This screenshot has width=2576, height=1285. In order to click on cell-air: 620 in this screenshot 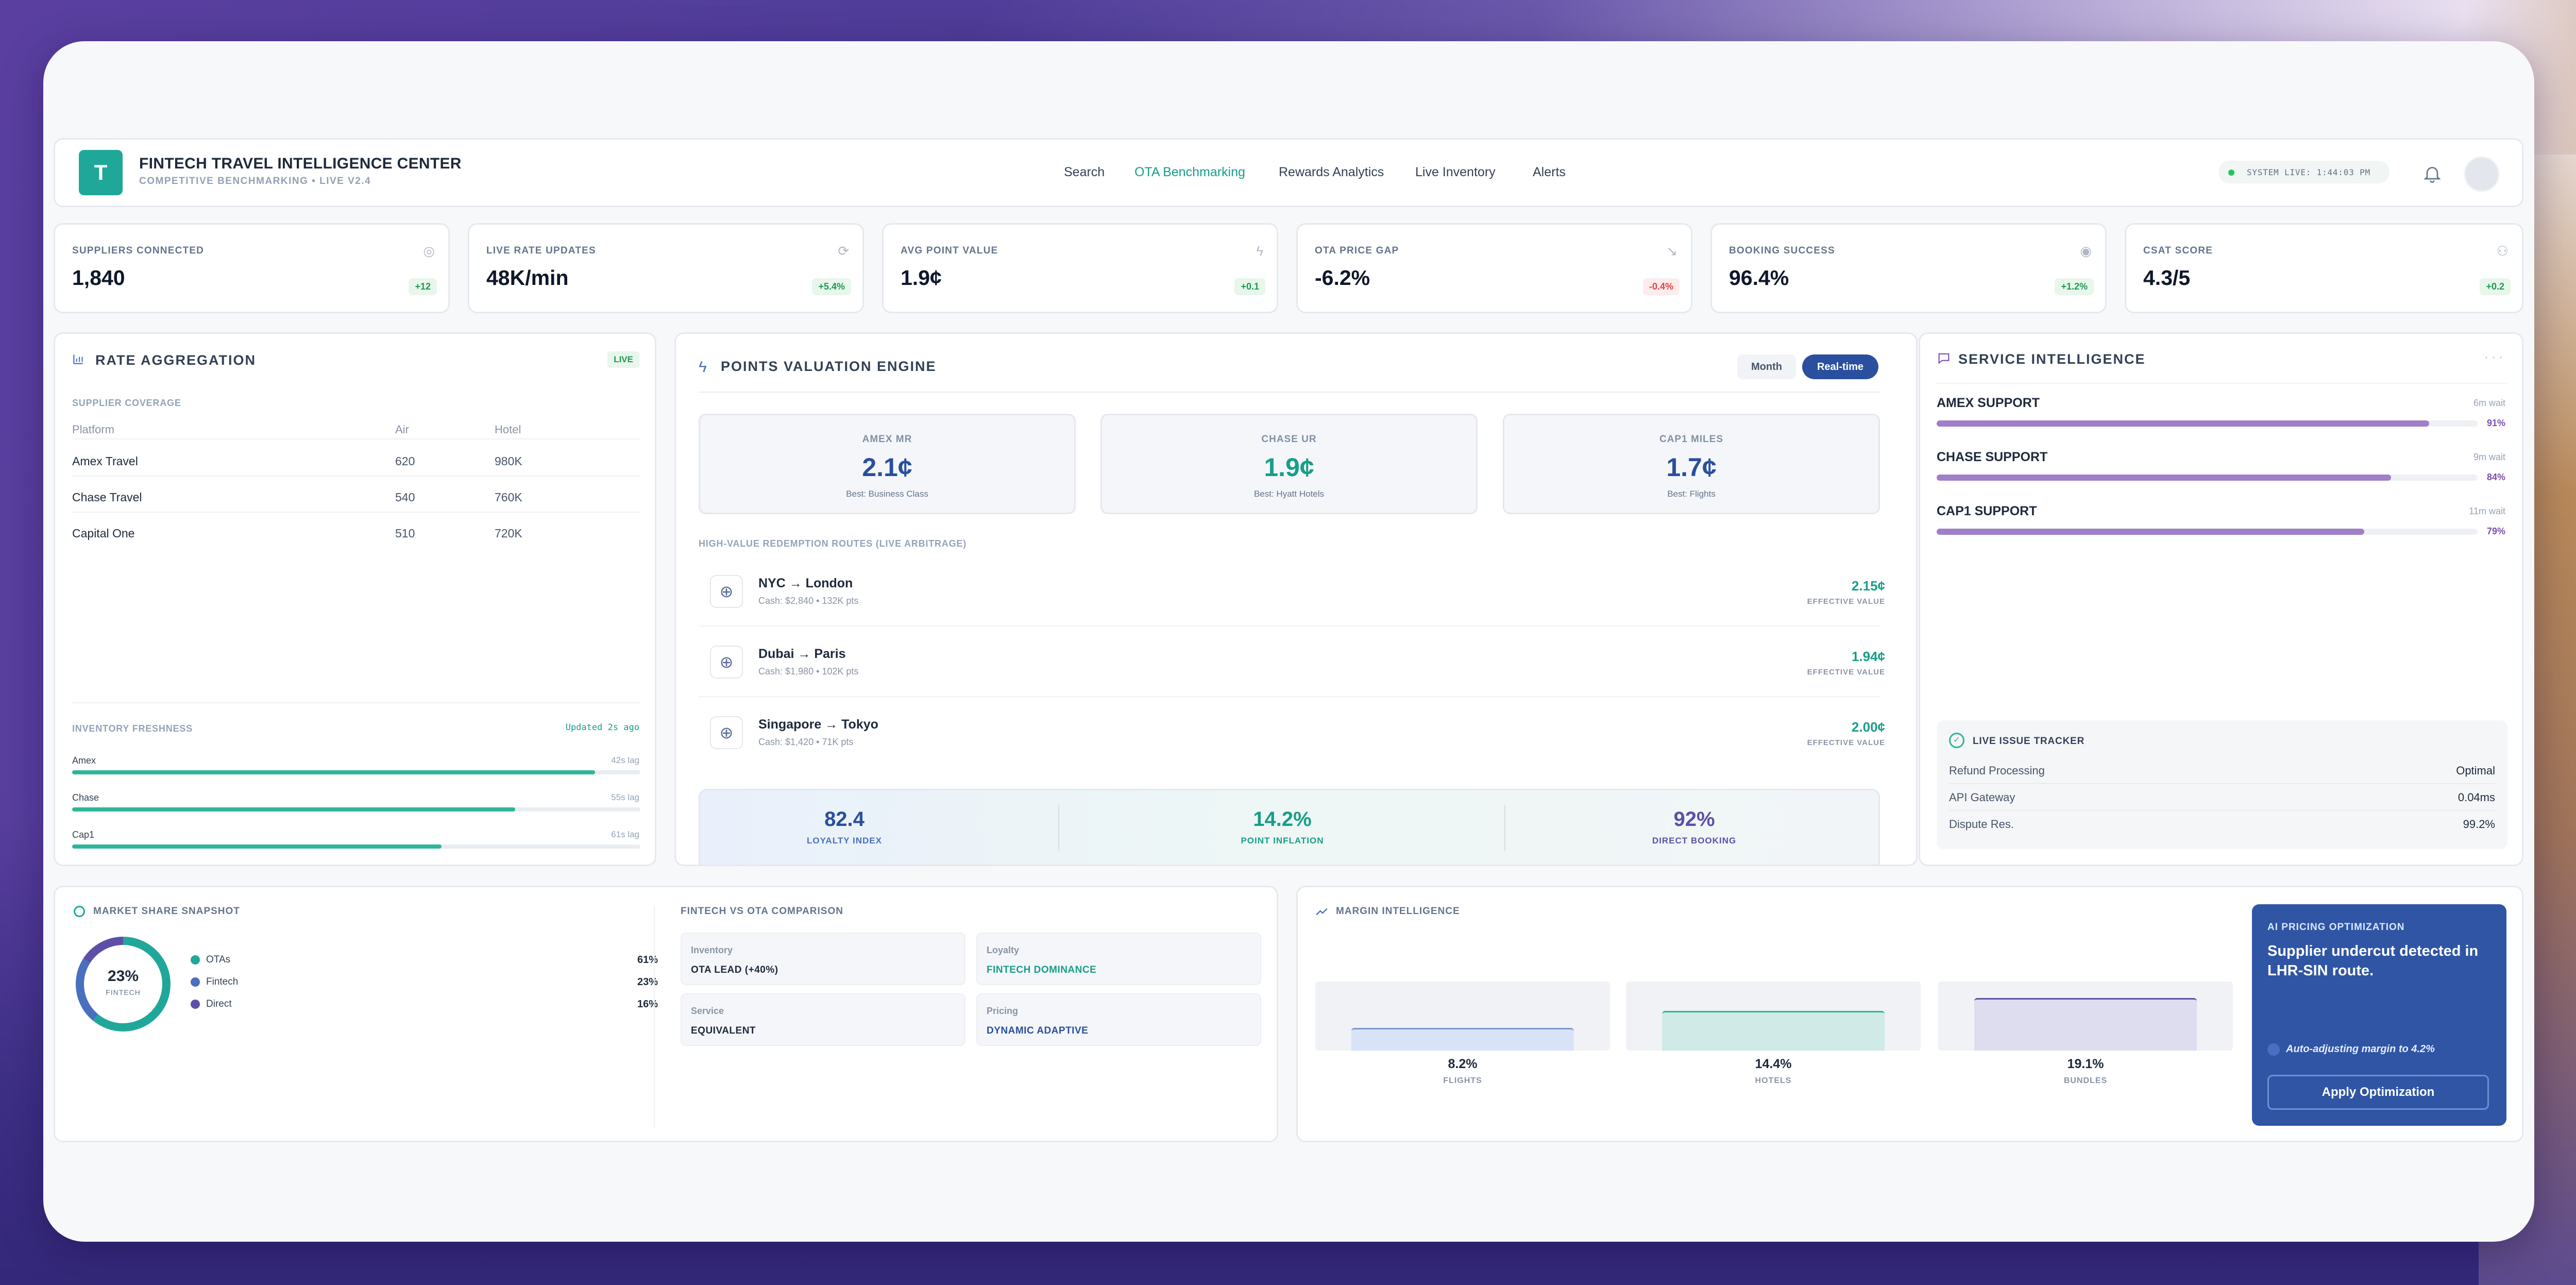, I will do `click(405, 461)`.